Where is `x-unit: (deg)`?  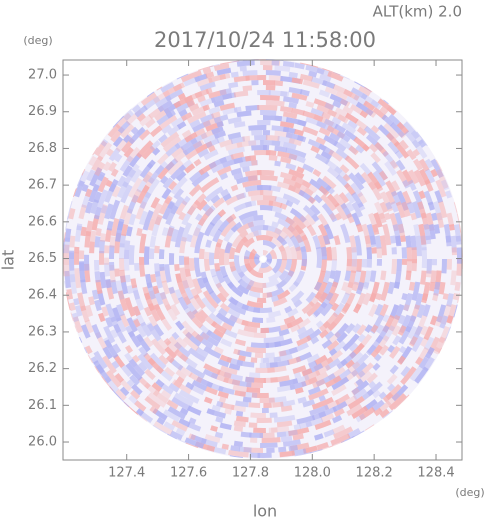
x-unit: (deg) is located at coordinates (469, 492).